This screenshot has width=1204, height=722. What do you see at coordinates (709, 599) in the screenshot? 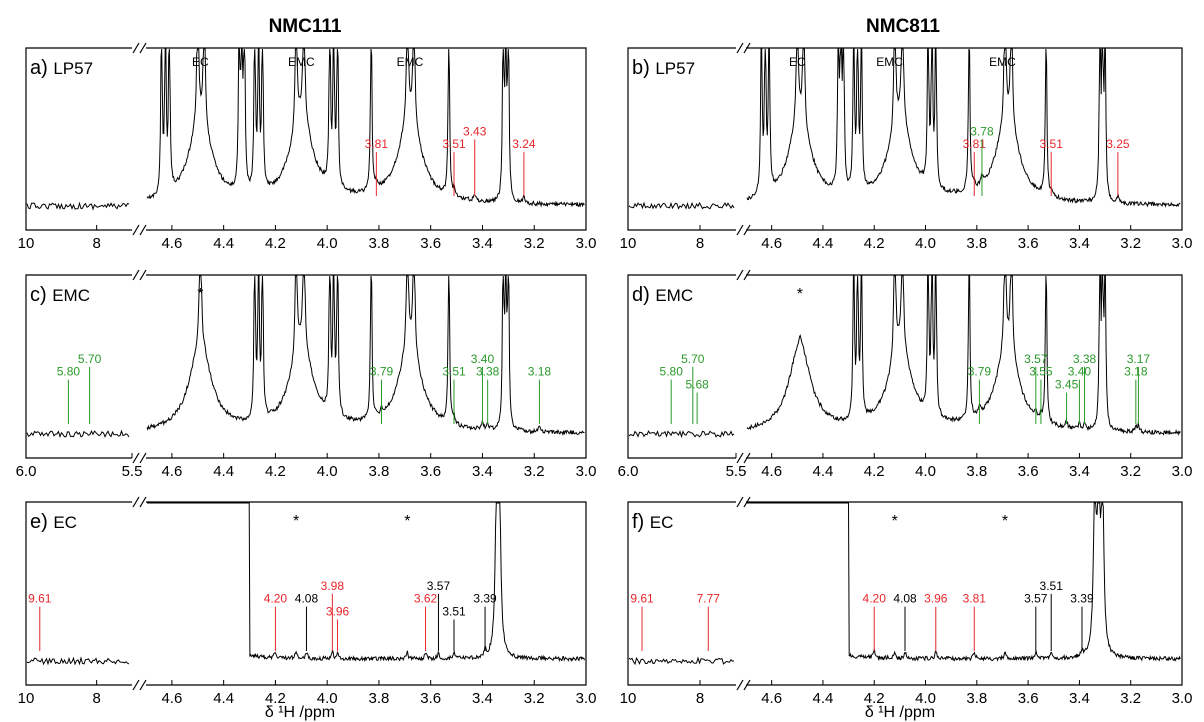
I see `peak-label: 7.77` at bounding box center [709, 599].